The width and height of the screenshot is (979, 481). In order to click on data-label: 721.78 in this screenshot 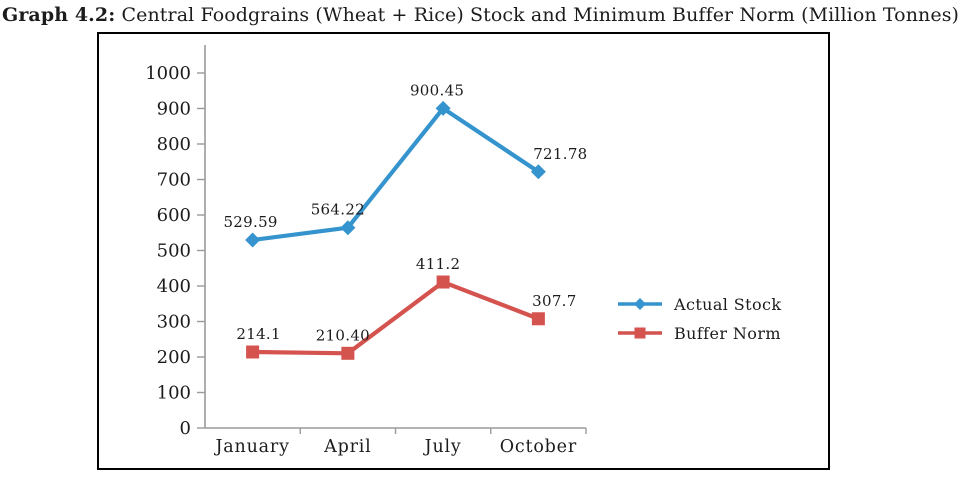, I will do `click(560, 154)`.